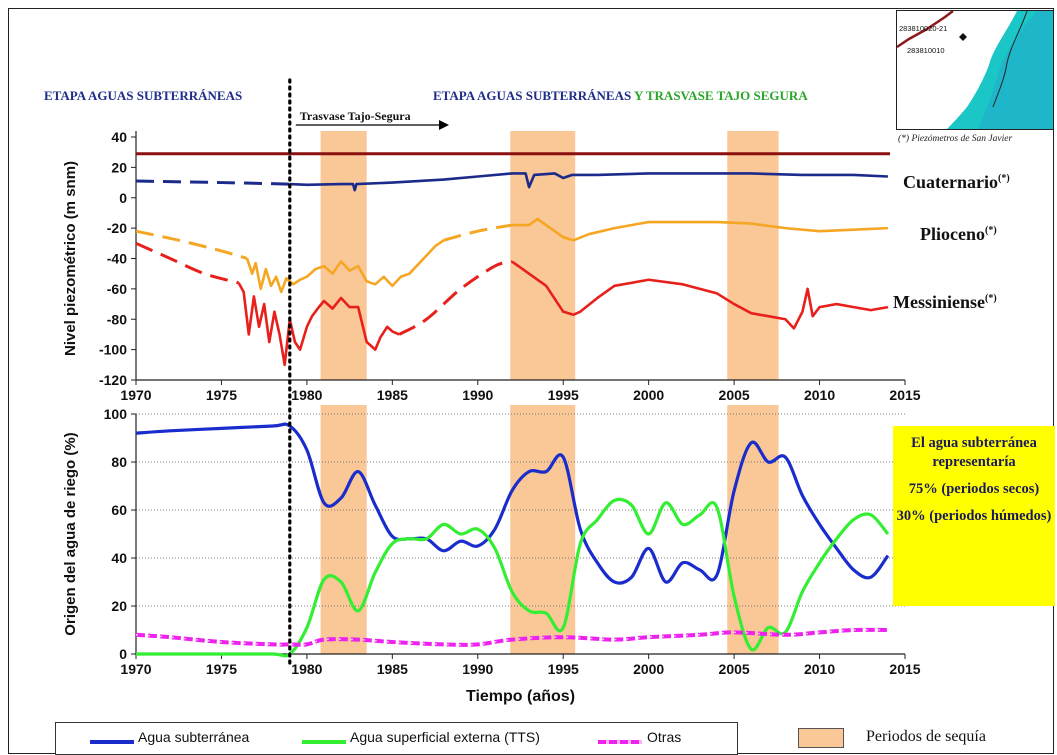  Describe the element at coordinates (734, 395) in the screenshot. I see `top-xtick-label-7: 2005` at that location.